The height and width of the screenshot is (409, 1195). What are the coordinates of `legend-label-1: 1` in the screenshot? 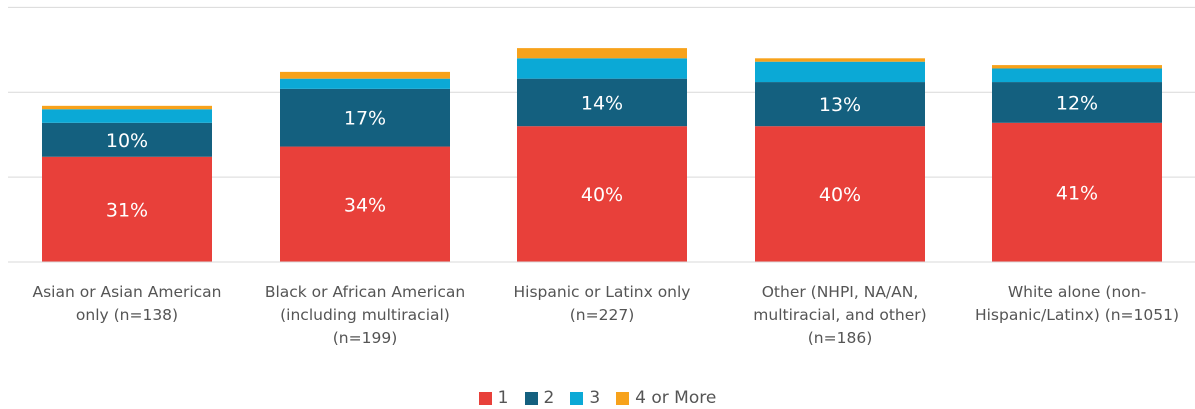 It's located at (503, 398).